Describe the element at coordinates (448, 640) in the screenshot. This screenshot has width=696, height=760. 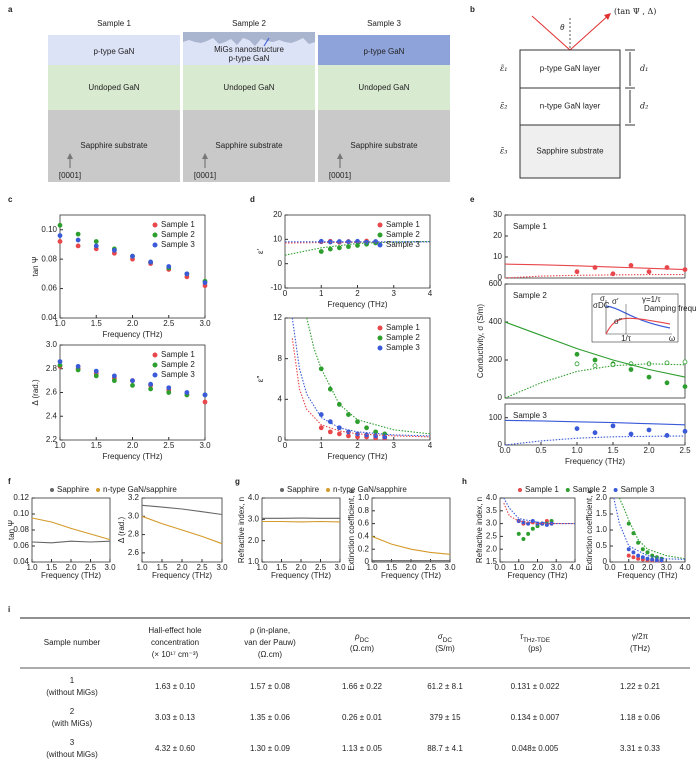
I see `header-subscript: DC` at that location.